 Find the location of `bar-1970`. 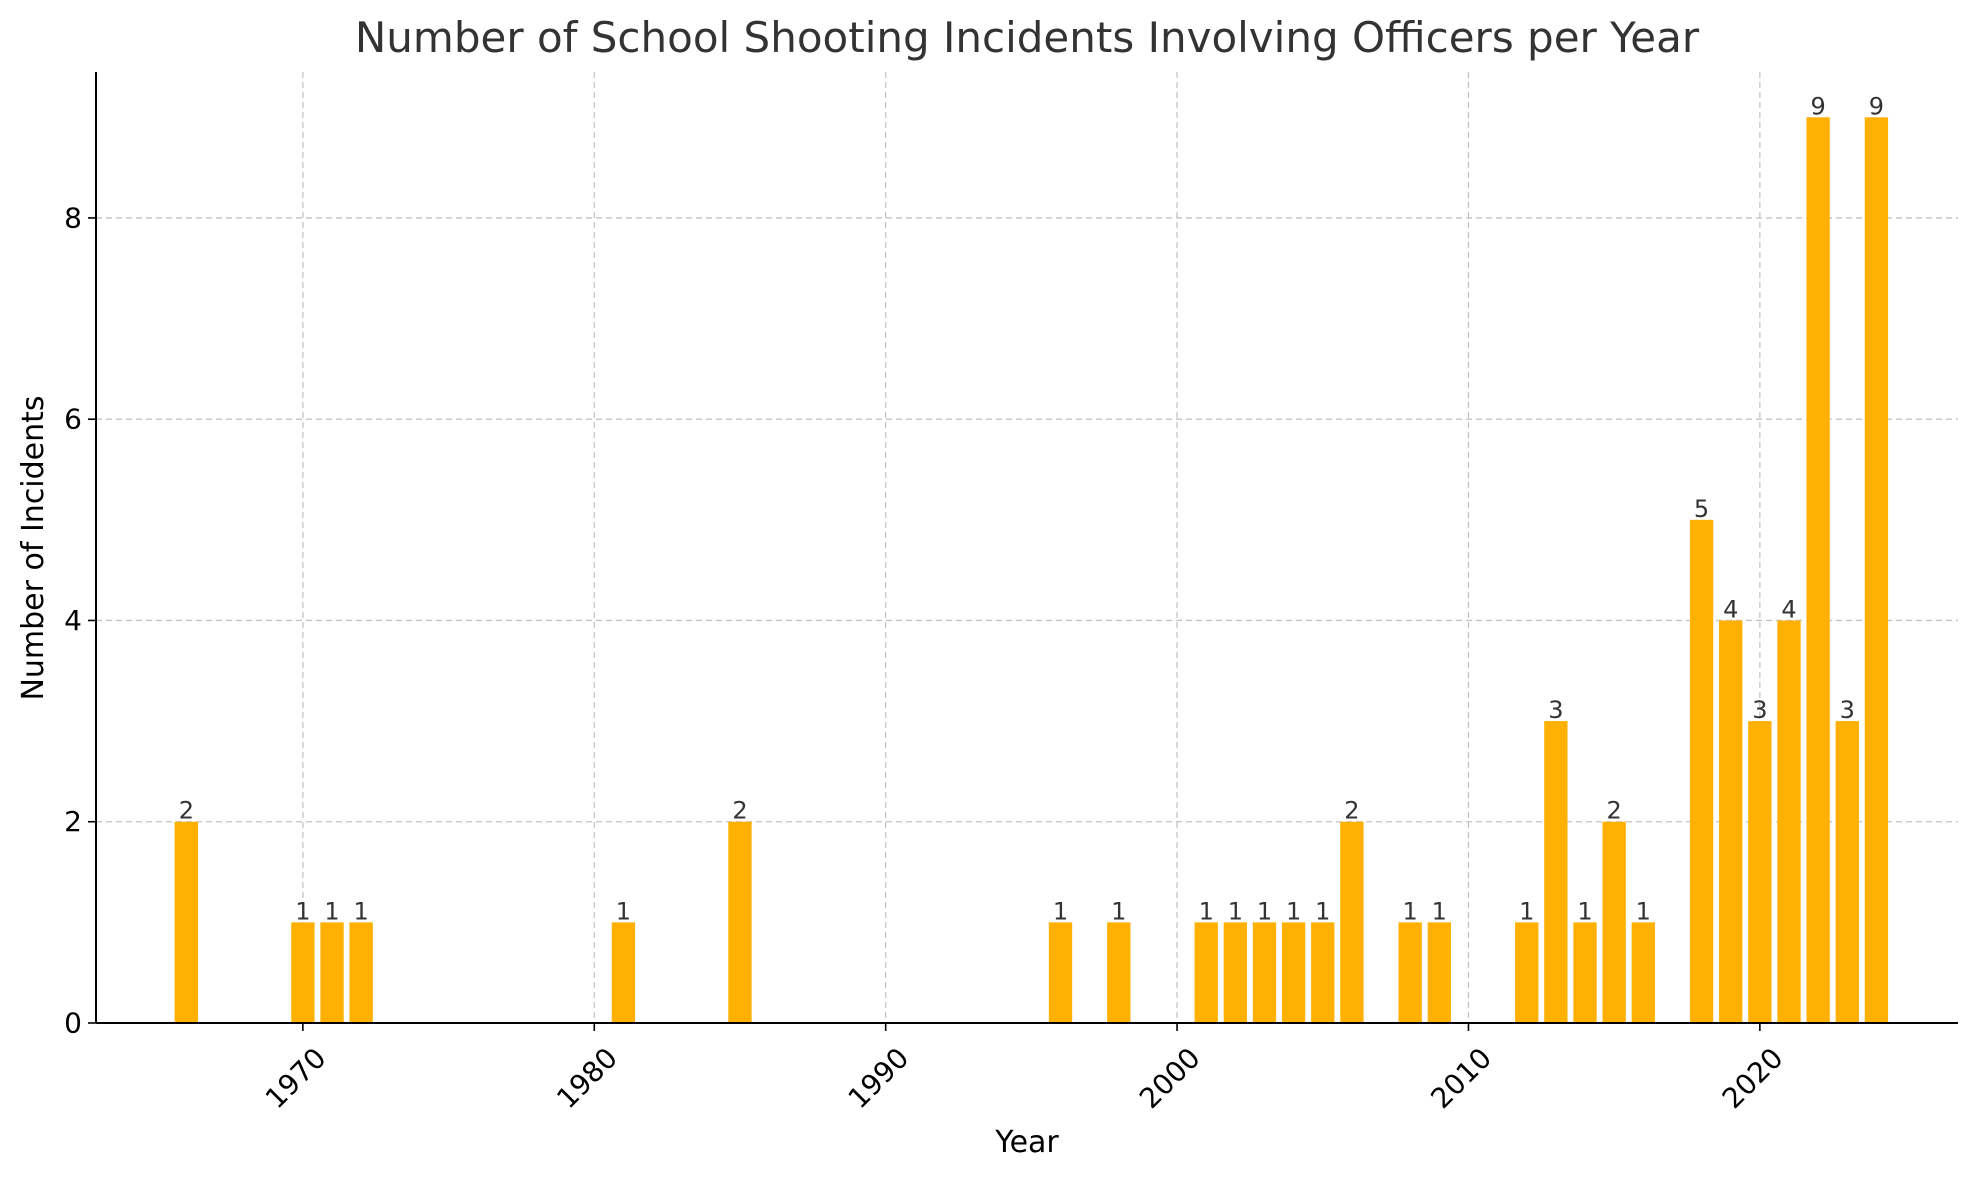

bar-1970 is located at coordinates (303, 972).